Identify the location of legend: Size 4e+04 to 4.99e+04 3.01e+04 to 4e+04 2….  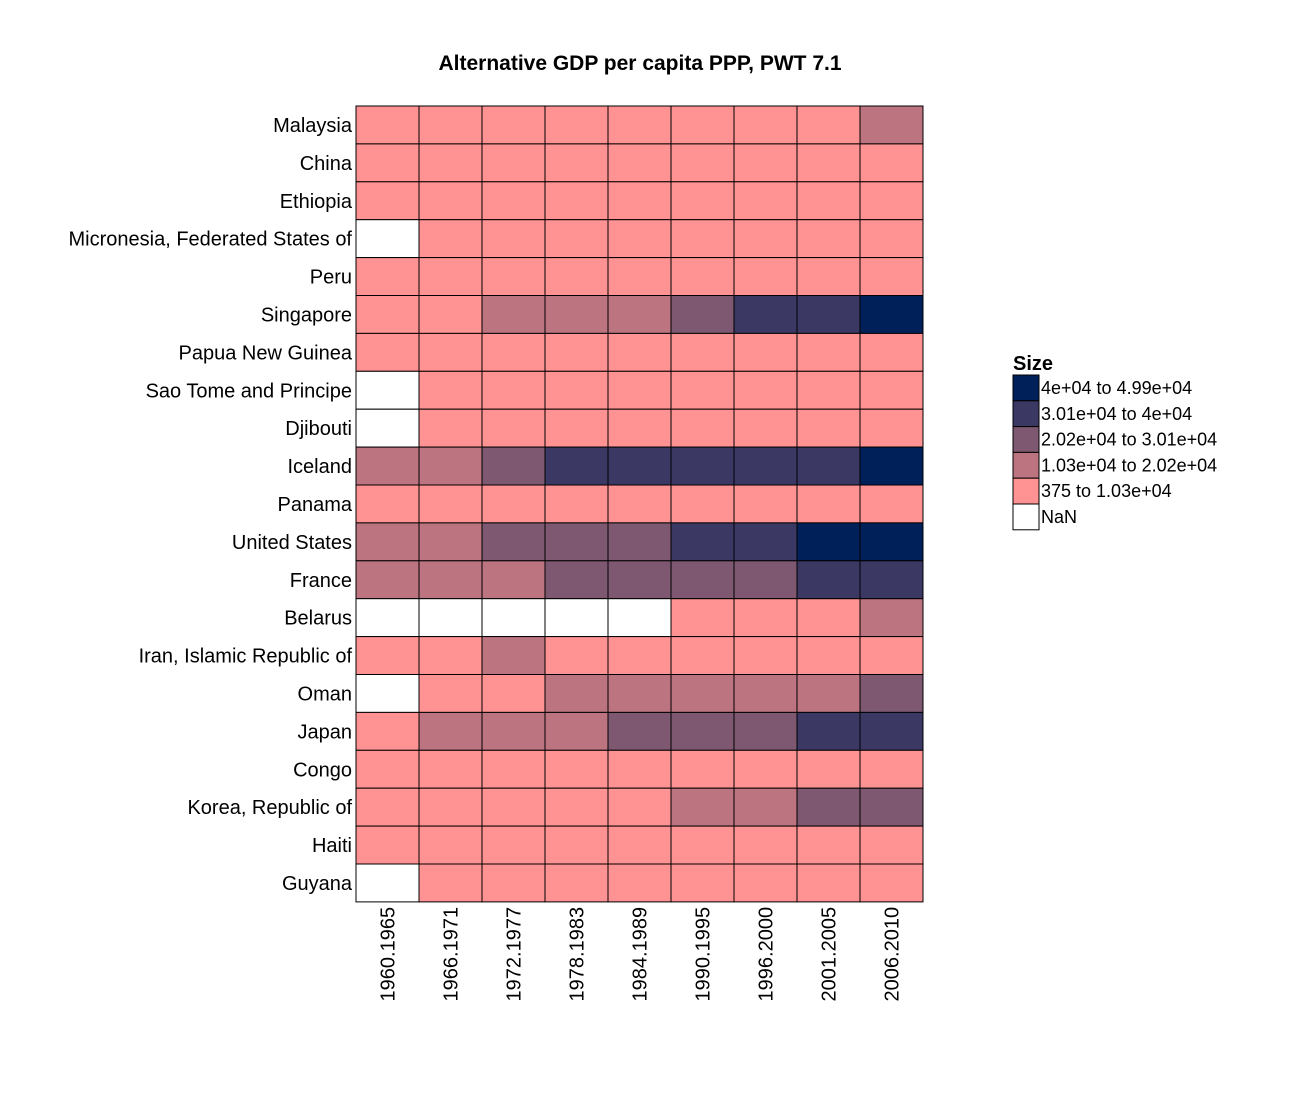
(1114, 442).